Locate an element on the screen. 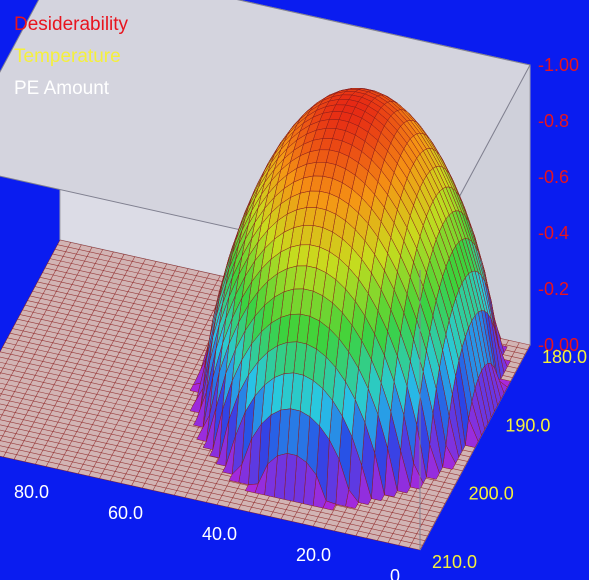 Image resolution: width=589 pixels, height=580 pixels. z-axis-tick-label: -0.00 is located at coordinates (558, 345).